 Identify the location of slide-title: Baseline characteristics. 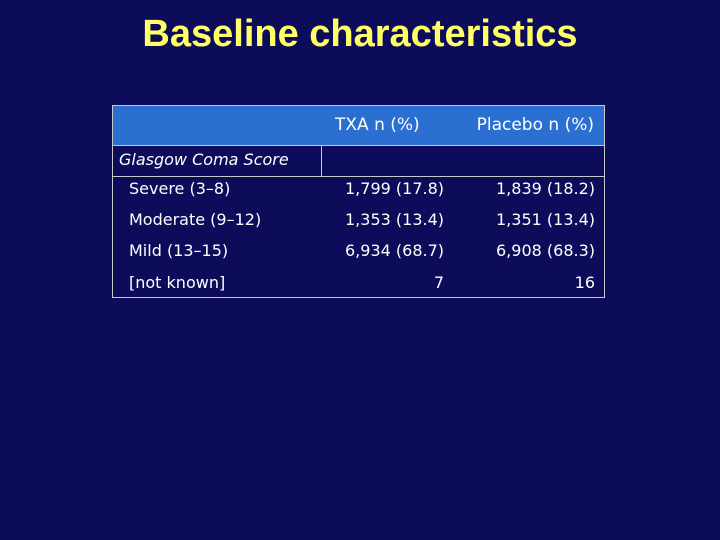
(360, 34).